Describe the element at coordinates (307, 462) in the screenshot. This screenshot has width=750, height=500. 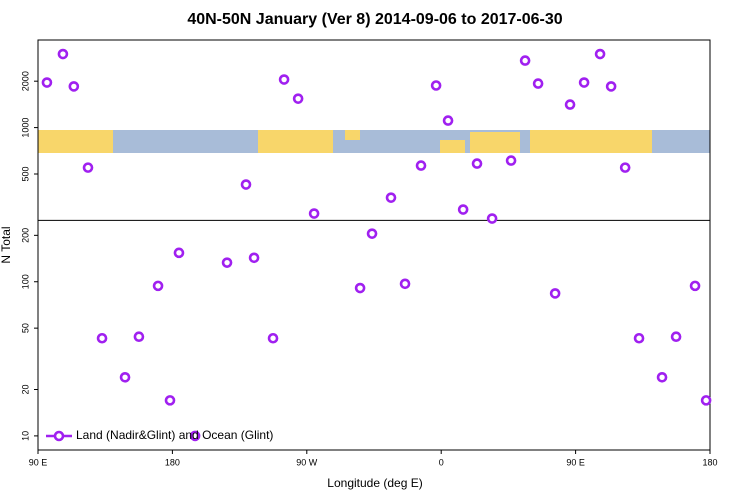
I see `x-tick-label: 90 W` at that location.